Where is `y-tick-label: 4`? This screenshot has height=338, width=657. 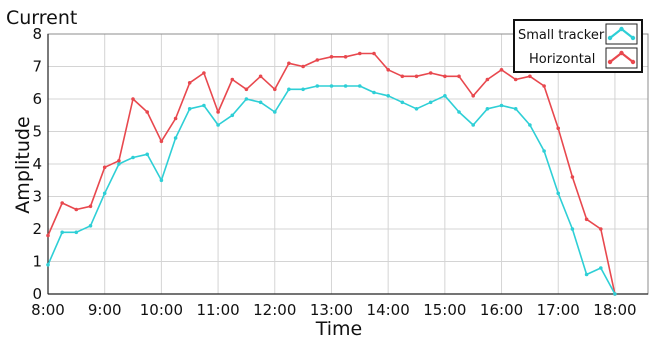
y-tick-label: 4 is located at coordinates (37, 164).